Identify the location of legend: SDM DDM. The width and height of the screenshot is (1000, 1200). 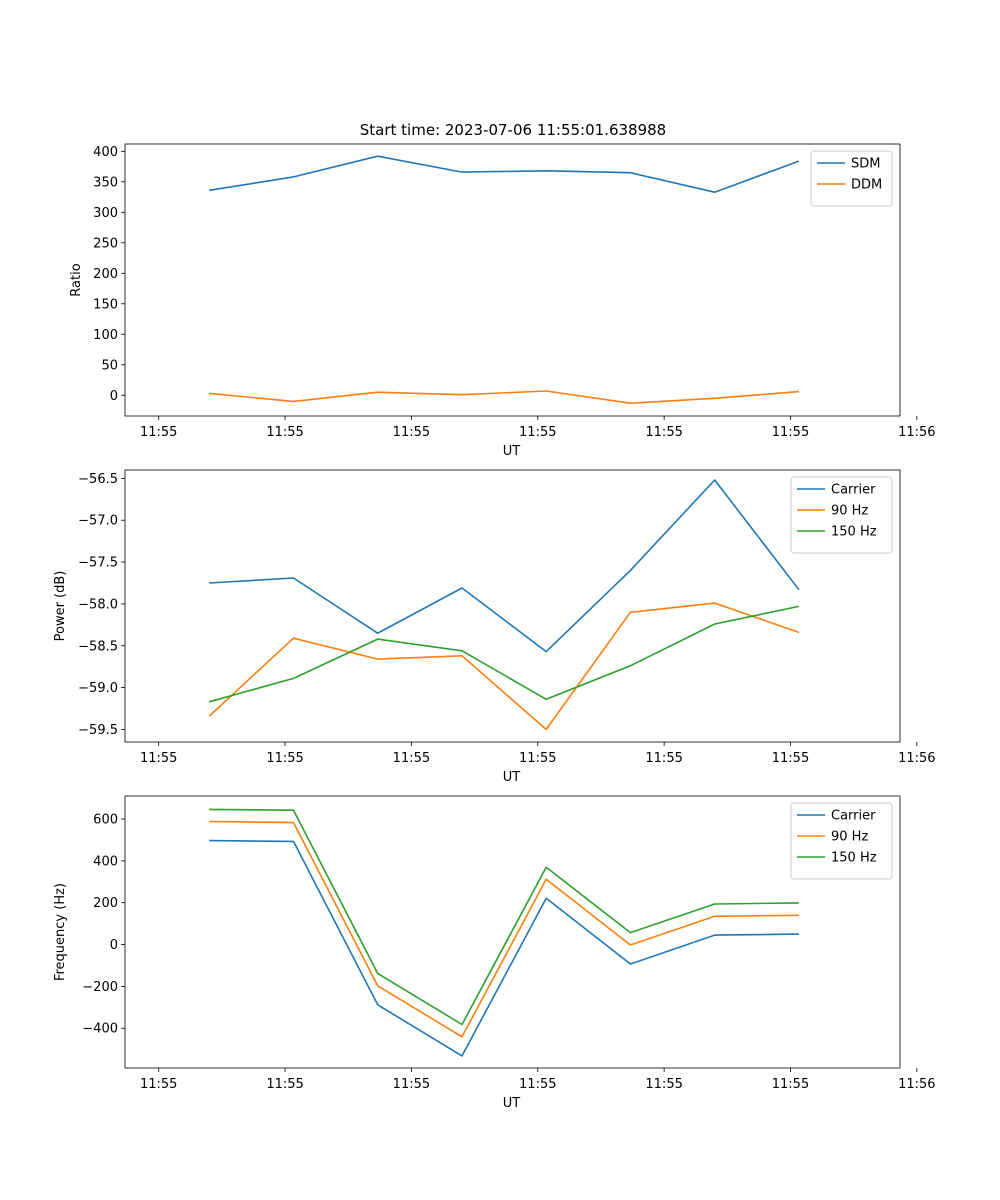
(851, 178).